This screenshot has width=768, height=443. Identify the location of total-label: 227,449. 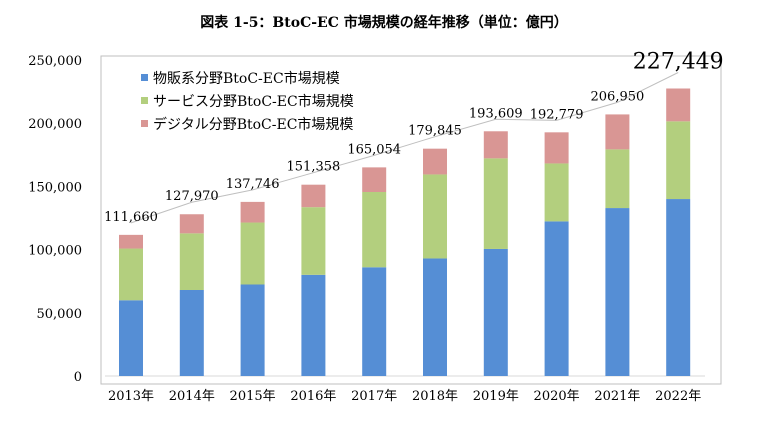
(678, 62).